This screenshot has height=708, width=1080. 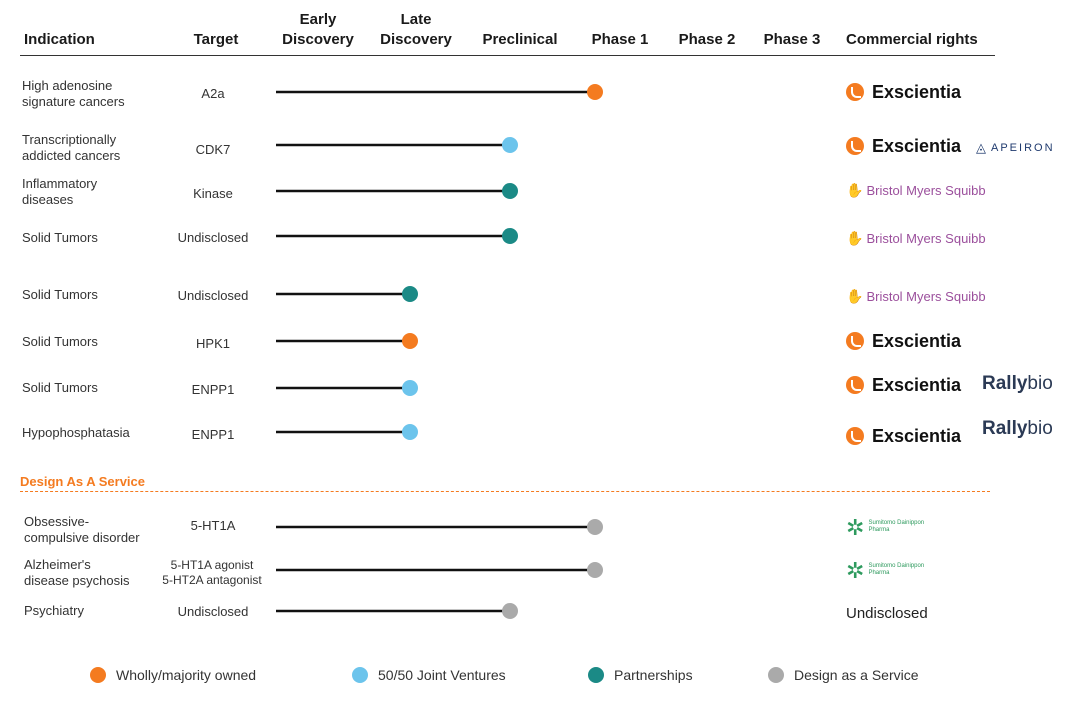 I want to click on row-4-target: Undisclosed, so click(x=213, y=237).